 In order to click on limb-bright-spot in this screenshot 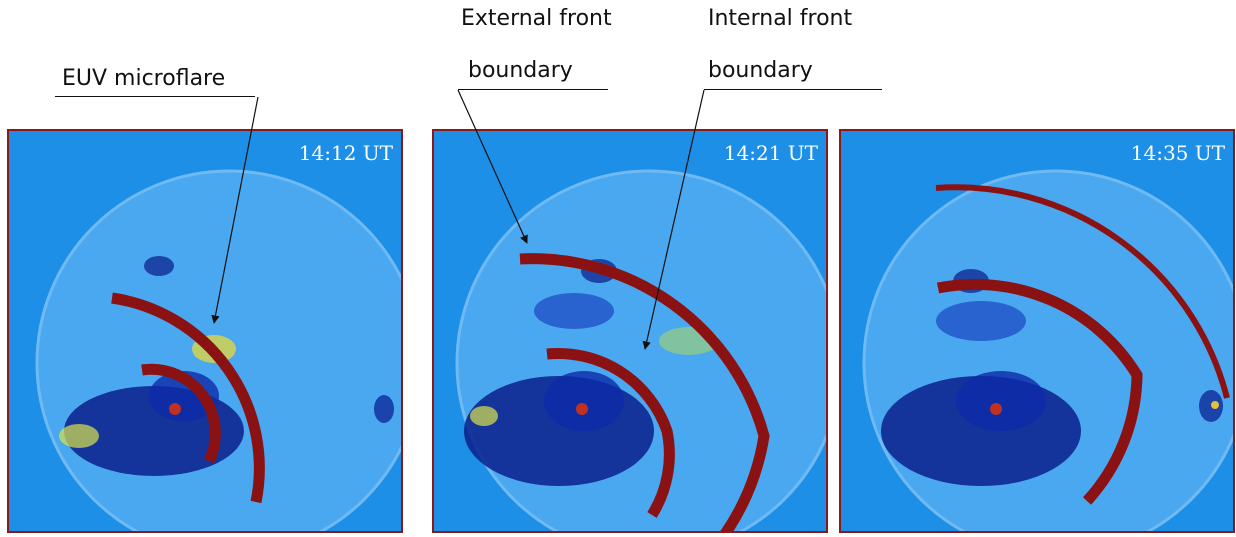, I will do `click(1215, 405)`.